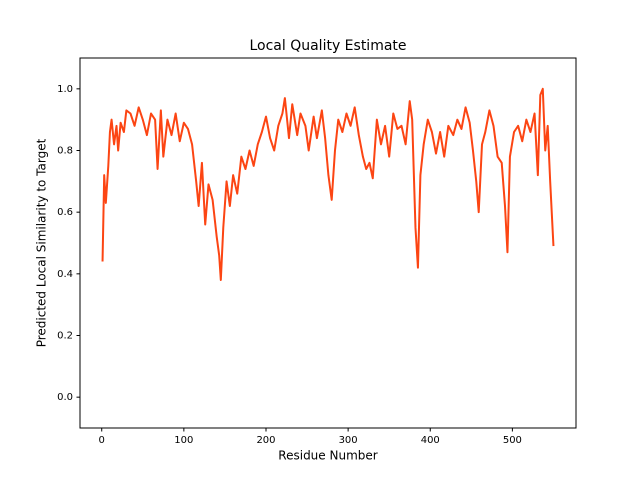 Image resolution: width=640 pixels, height=480 pixels. I want to click on y-tick-label: 1.0, so click(65, 89).